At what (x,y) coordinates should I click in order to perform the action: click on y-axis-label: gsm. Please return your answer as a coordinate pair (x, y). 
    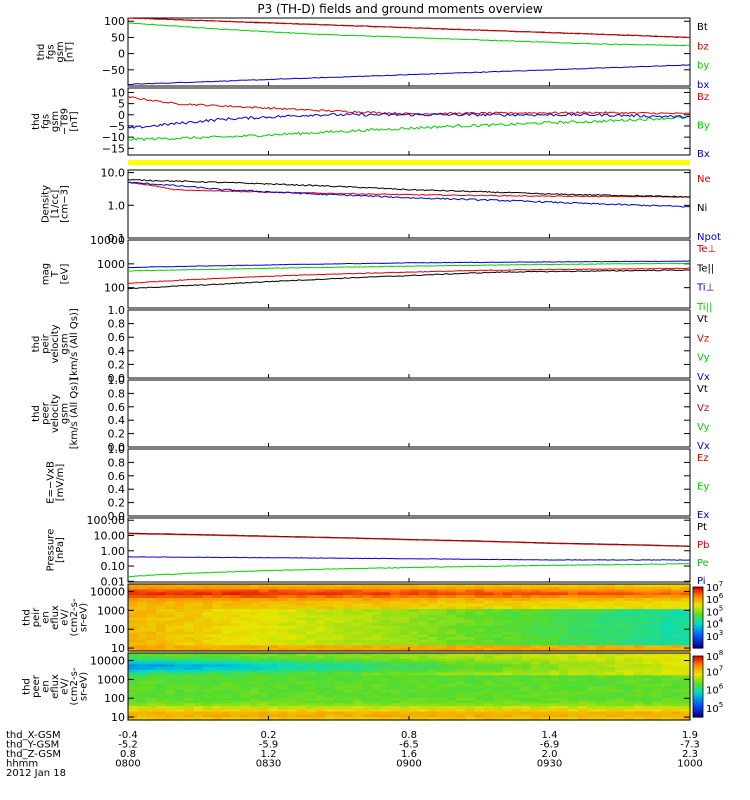
    Looking at the image, I should click on (65, 413).